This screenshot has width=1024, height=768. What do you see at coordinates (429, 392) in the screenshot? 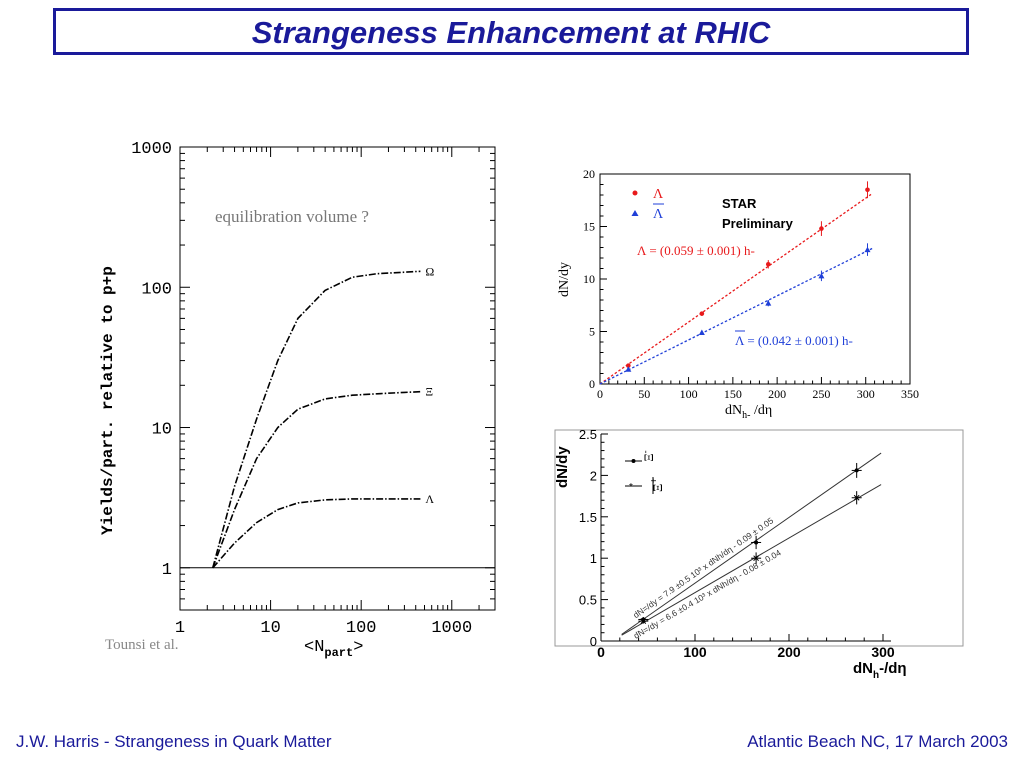
I see `series-label: Ξ` at bounding box center [429, 392].